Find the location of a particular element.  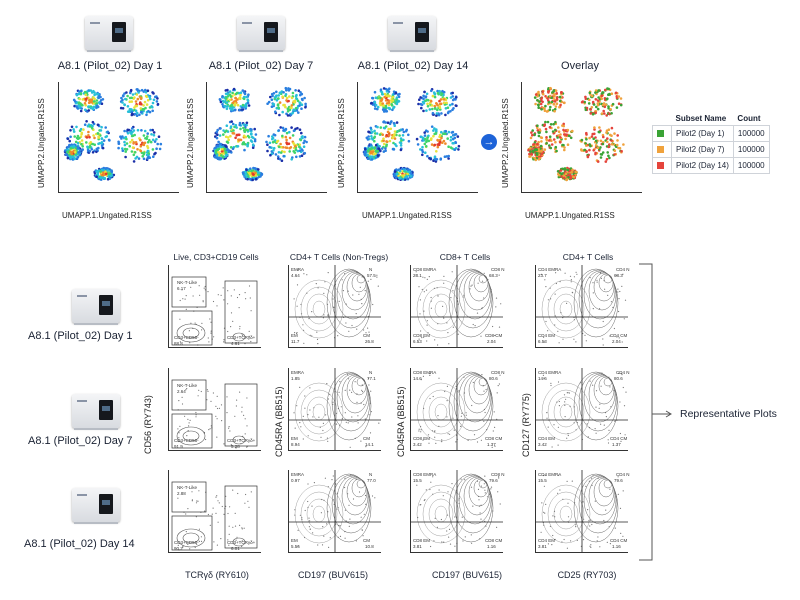

quadrant-value: 23.1 is located at coordinates (417, 275).